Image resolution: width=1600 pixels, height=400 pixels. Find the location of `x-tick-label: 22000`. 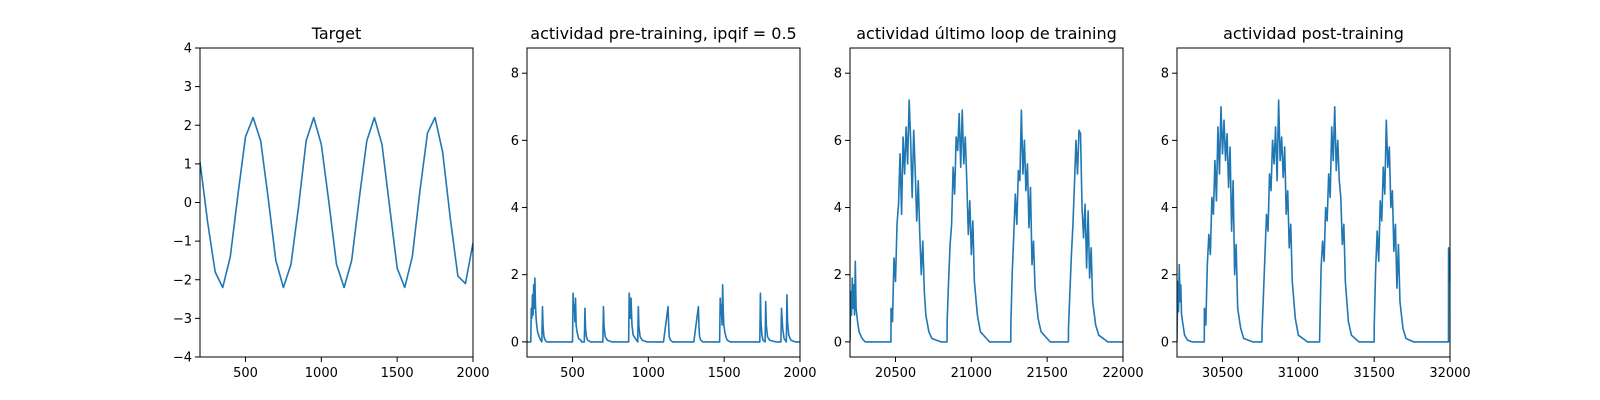

x-tick-label: 22000 is located at coordinates (1122, 373).